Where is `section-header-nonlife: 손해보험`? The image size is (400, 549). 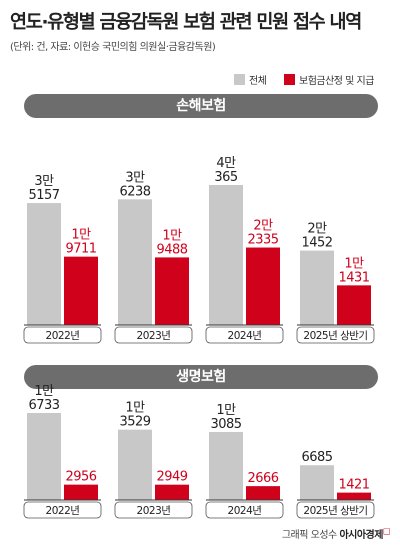
section-header-nonlife: 손해보험 is located at coordinates (201, 106).